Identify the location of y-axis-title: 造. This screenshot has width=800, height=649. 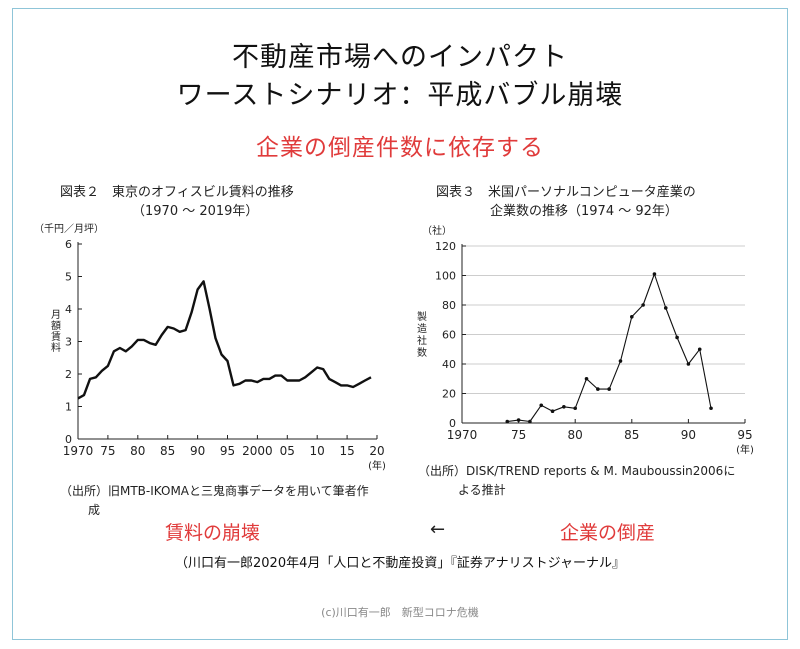
(422, 328).